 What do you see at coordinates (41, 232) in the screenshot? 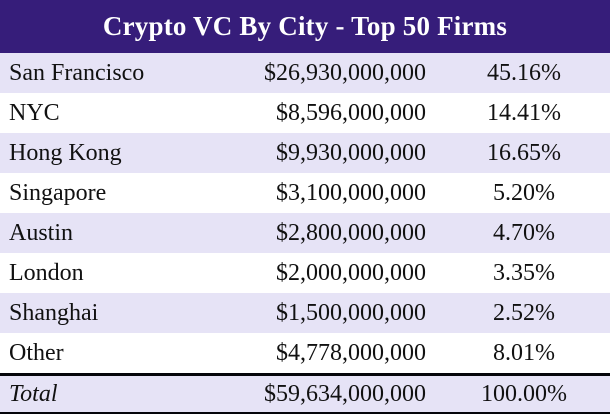
I see `city-cell: Austin` at bounding box center [41, 232].